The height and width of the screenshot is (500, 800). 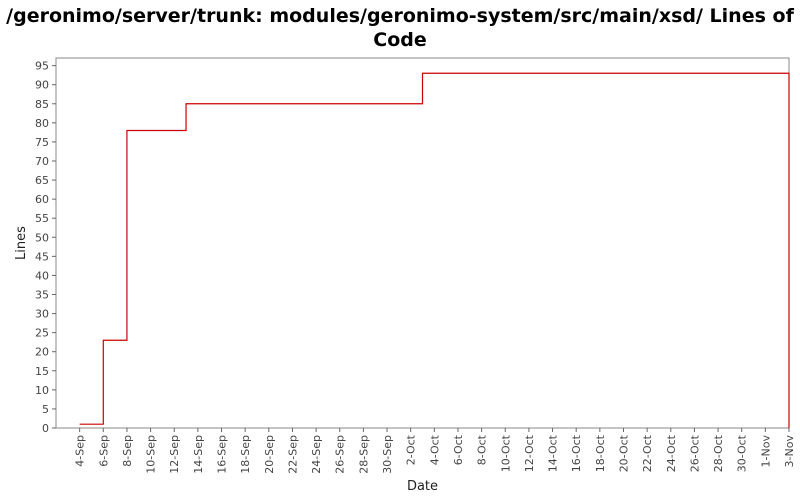 What do you see at coordinates (42, 390) in the screenshot?
I see `y-tick-label: 10` at bounding box center [42, 390].